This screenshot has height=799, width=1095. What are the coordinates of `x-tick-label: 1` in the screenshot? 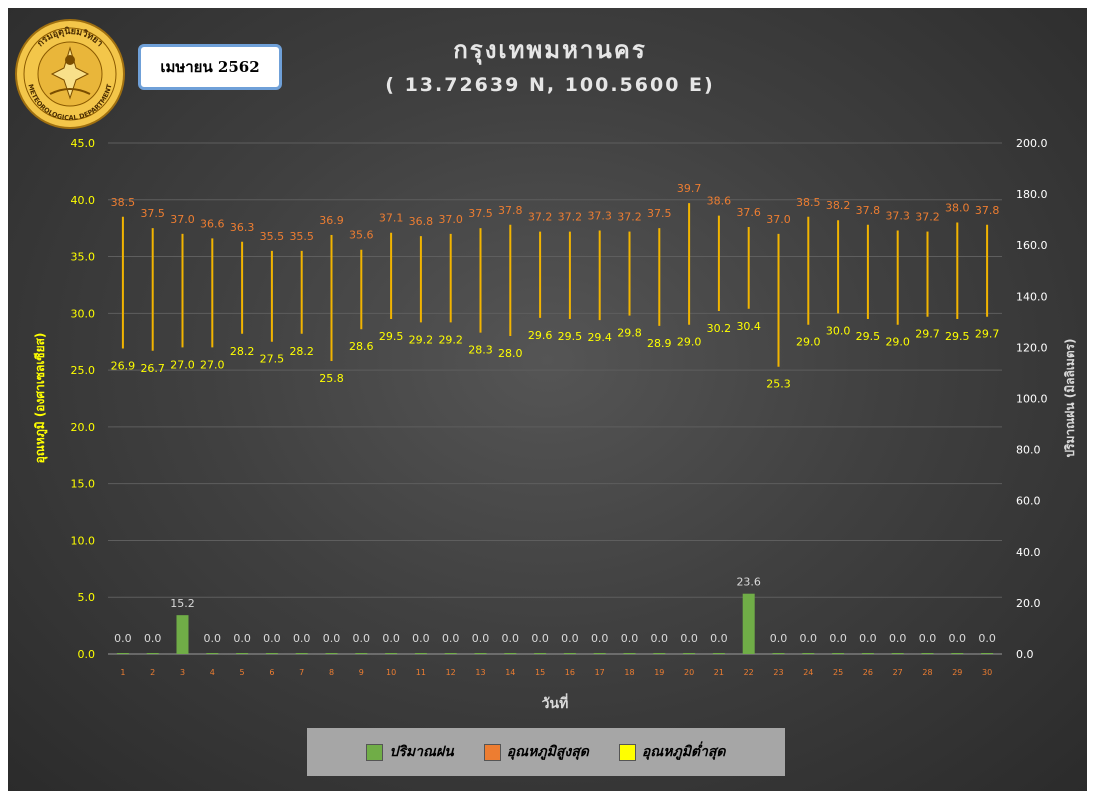 It's located at (122, 672).